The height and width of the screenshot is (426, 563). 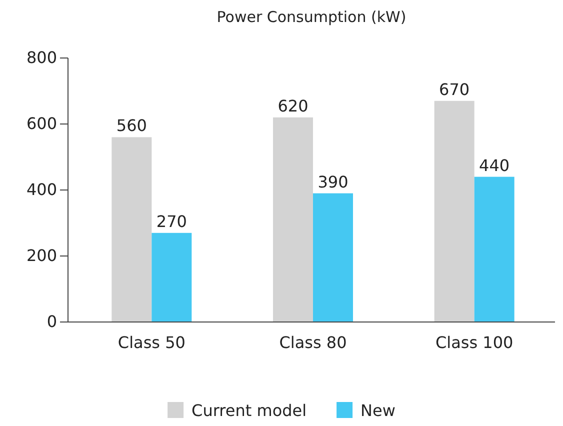 I want to click on legend-label: Current model, so click(x=249, y=410).